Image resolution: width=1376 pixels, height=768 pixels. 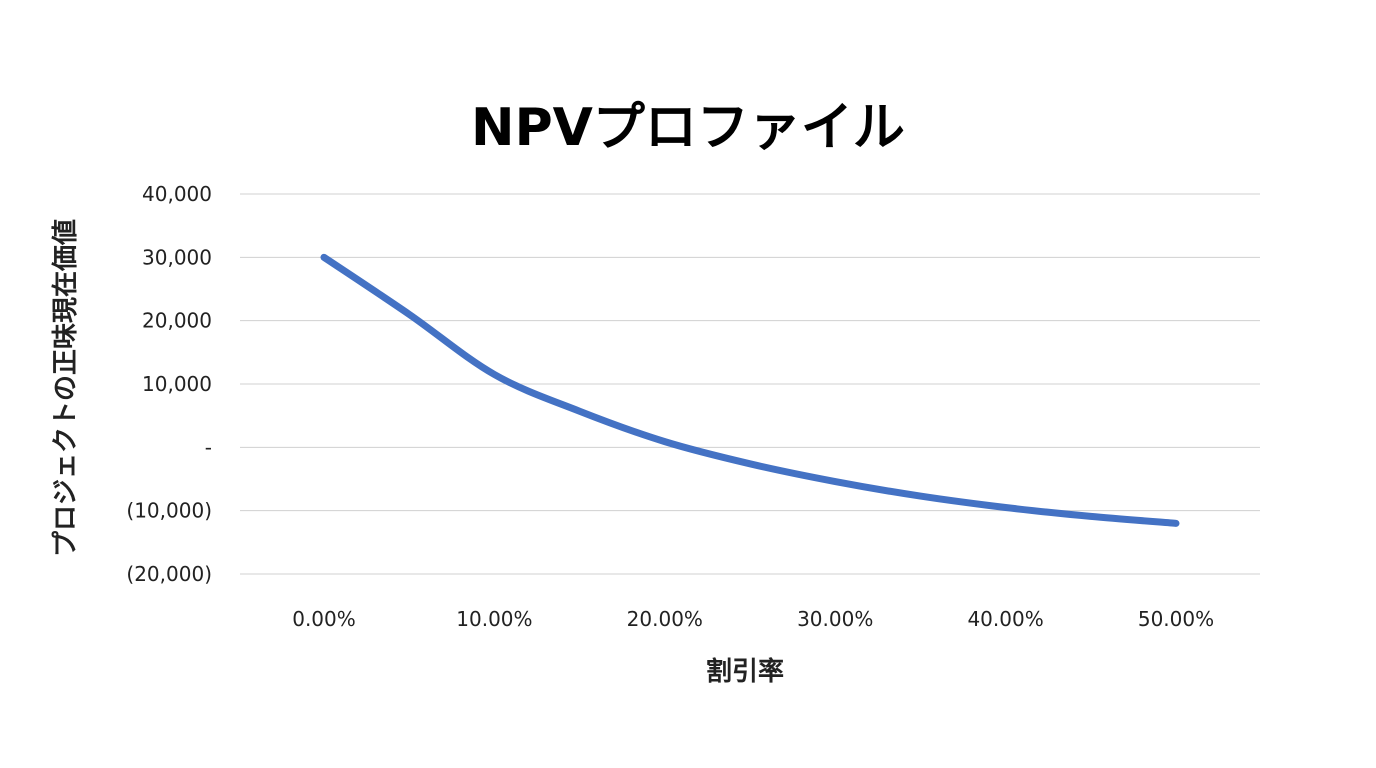 I want to click on x-tick-label: 30.00%, so click(x=835, y=619).